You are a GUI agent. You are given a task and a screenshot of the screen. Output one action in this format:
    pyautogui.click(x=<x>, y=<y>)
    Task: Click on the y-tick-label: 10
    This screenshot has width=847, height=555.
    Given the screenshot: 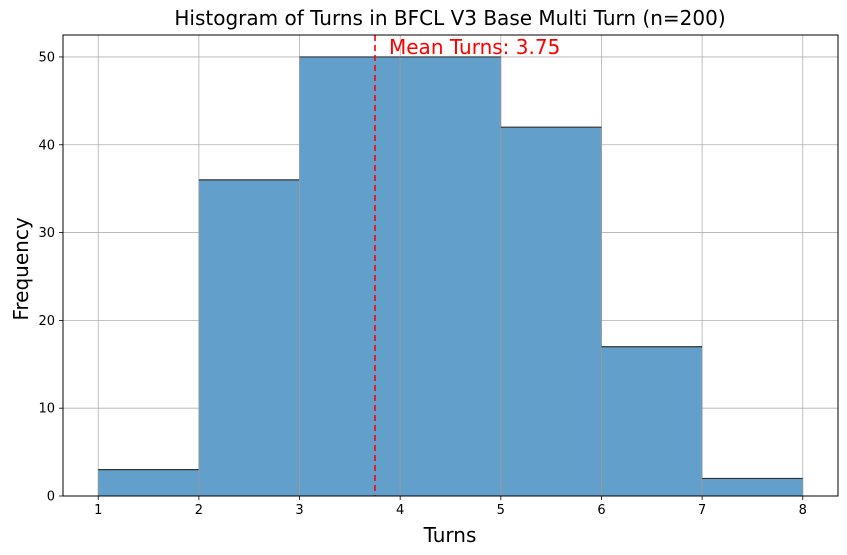 What is the action you would take?
    pyautogui.click(x=46, y=409)
    